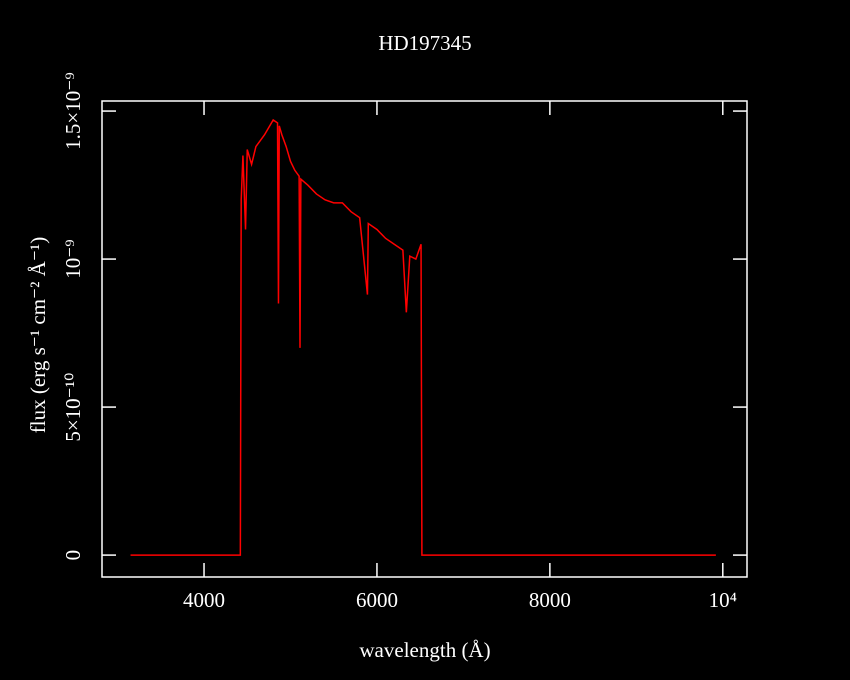  What do you see at coordinates (723, 600) in the screenshot?
I see `x-tick-label: 10⁴` at bounding box center [723, 600].